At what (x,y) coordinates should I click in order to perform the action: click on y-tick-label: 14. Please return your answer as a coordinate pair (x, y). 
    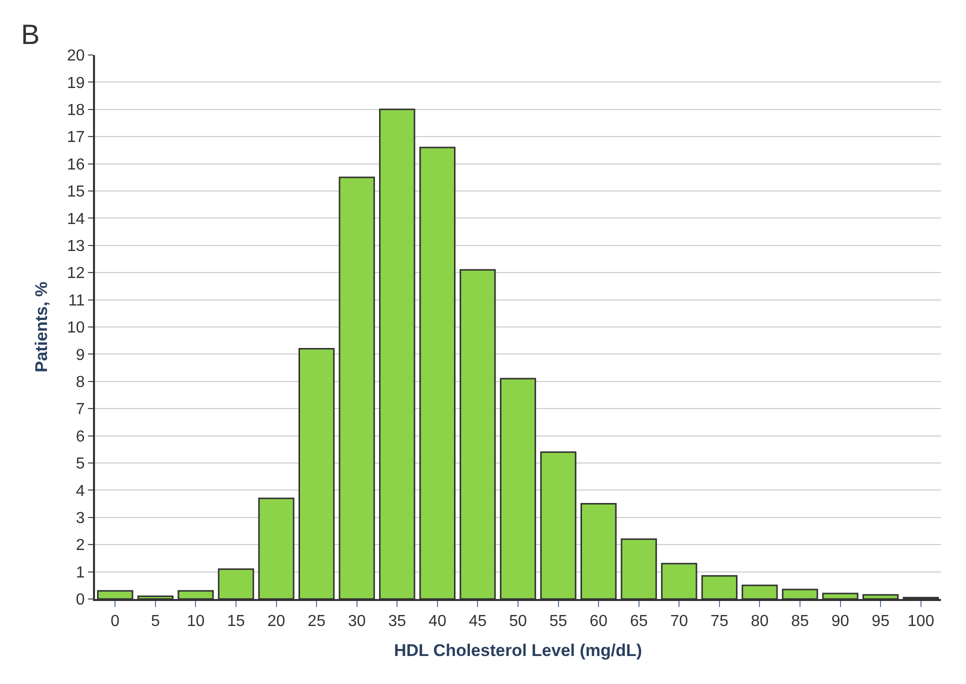
    Looking at the image, I should click on (76, 219).